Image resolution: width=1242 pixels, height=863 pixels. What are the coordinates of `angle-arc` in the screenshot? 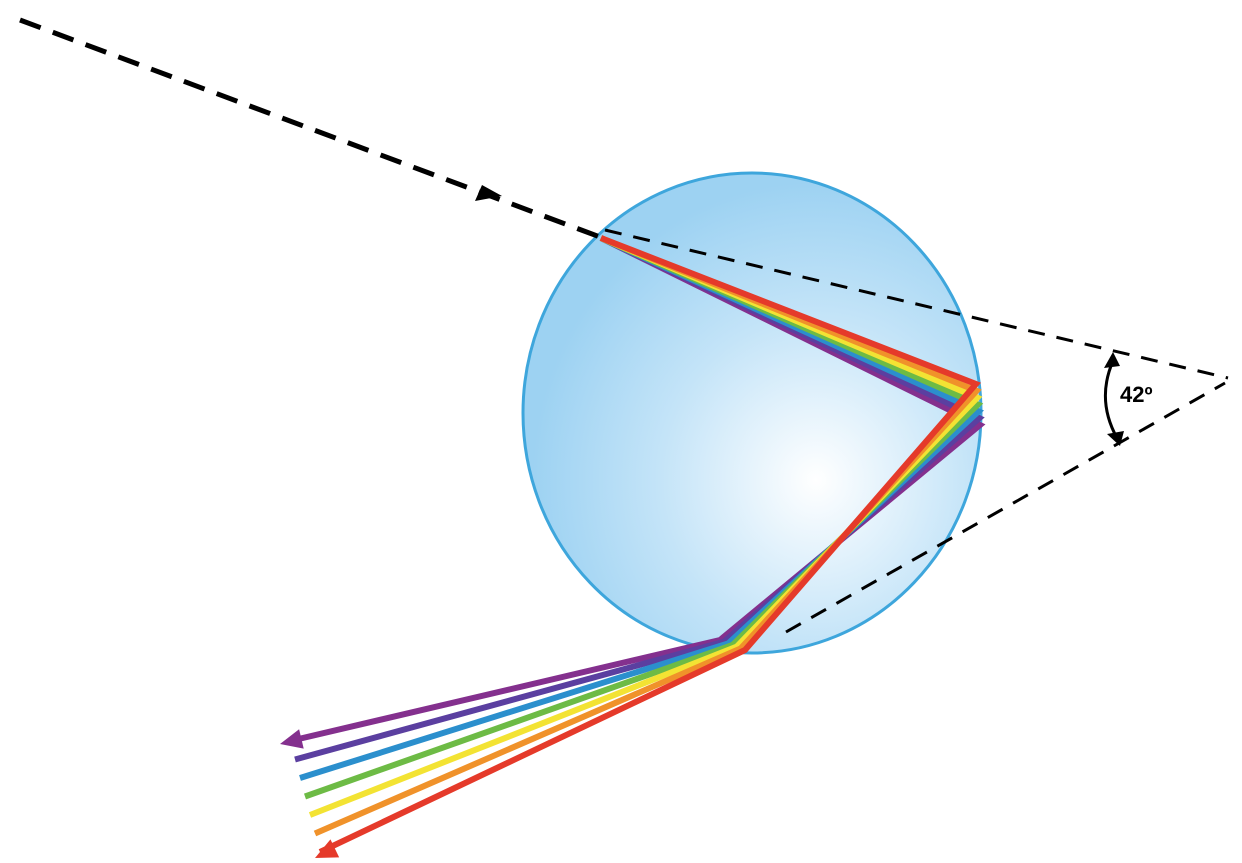 It's located at (1111, 399).